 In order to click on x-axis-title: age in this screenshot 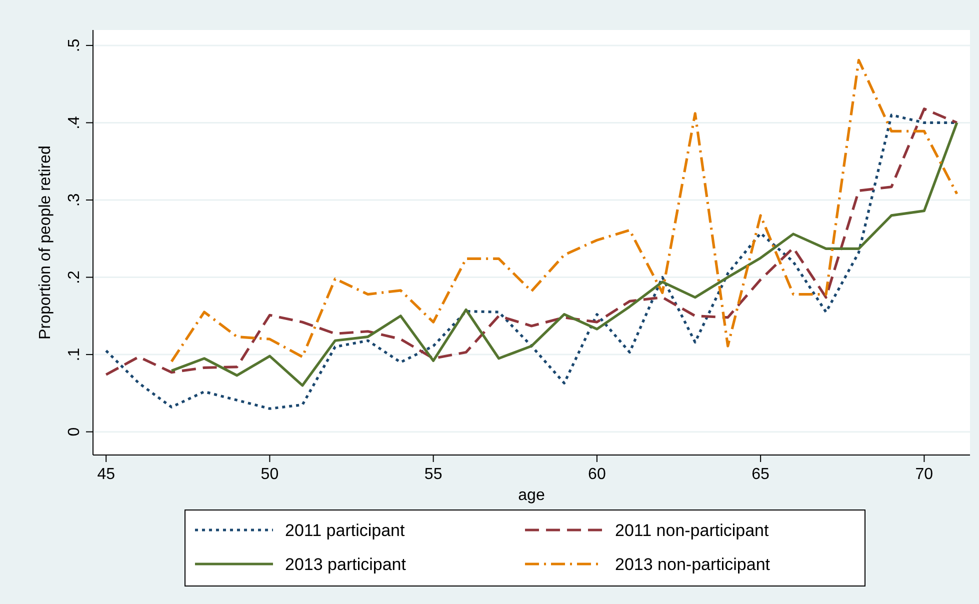, I will do `click(531, 495)`.